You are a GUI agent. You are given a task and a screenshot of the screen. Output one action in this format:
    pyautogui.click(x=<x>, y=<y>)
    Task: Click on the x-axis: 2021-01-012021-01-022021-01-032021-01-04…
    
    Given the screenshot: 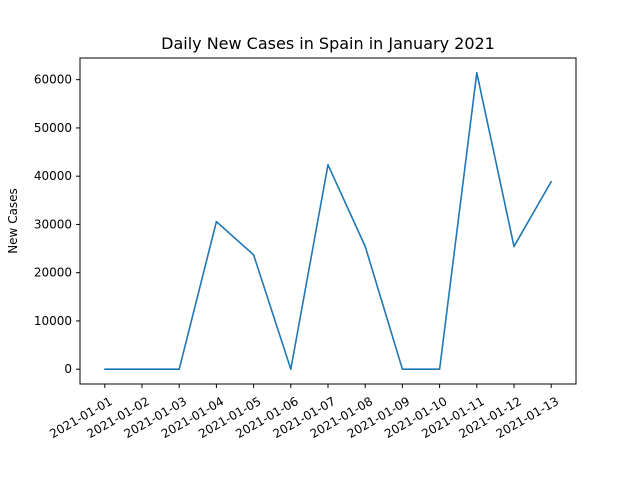 What is the action you would take?
    pyautogui.click(x=304, y=412)
    